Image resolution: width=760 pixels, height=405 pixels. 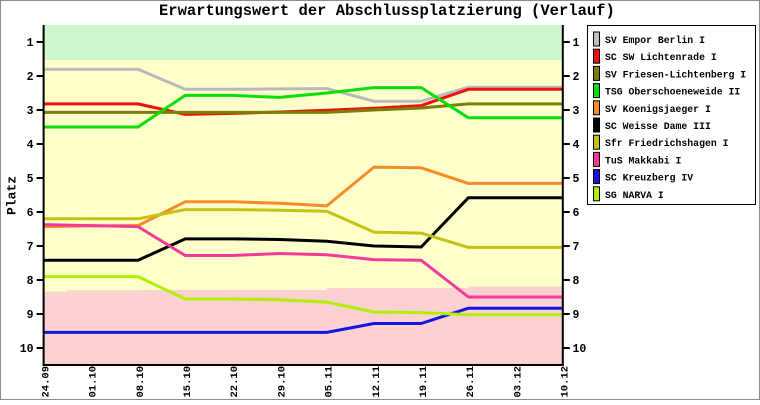 What do you see at coordinates (46, 382) in the screenshot?
I see `svg-text: 24.09` at bounding box center [46, 382].